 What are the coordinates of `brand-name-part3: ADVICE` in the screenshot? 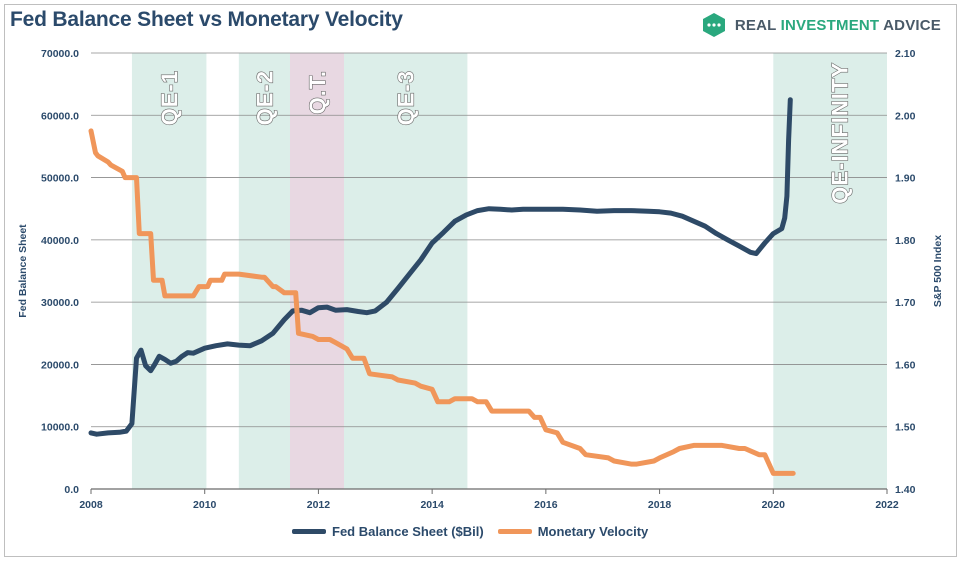 It's located at (910, 25).